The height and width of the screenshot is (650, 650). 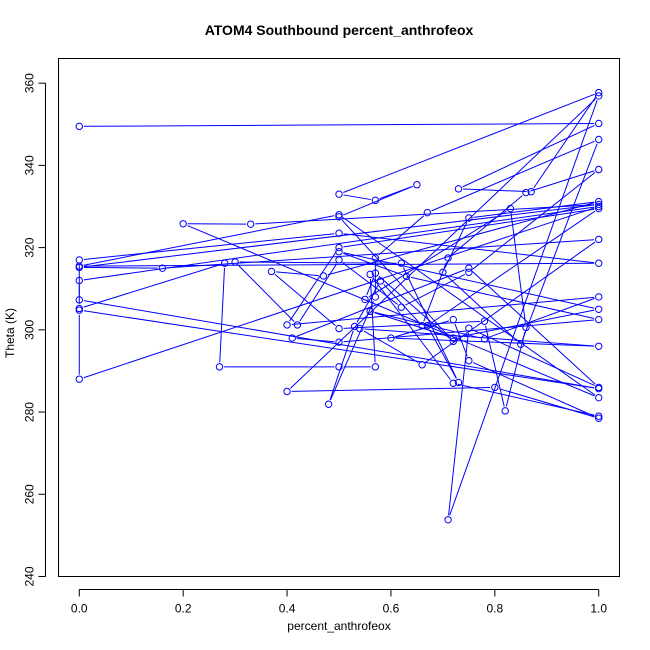 What do you see at coordinates (79, 609) in the screenshot?
I see `x-tick-label: 0.0` at bounding box center [79, 609].